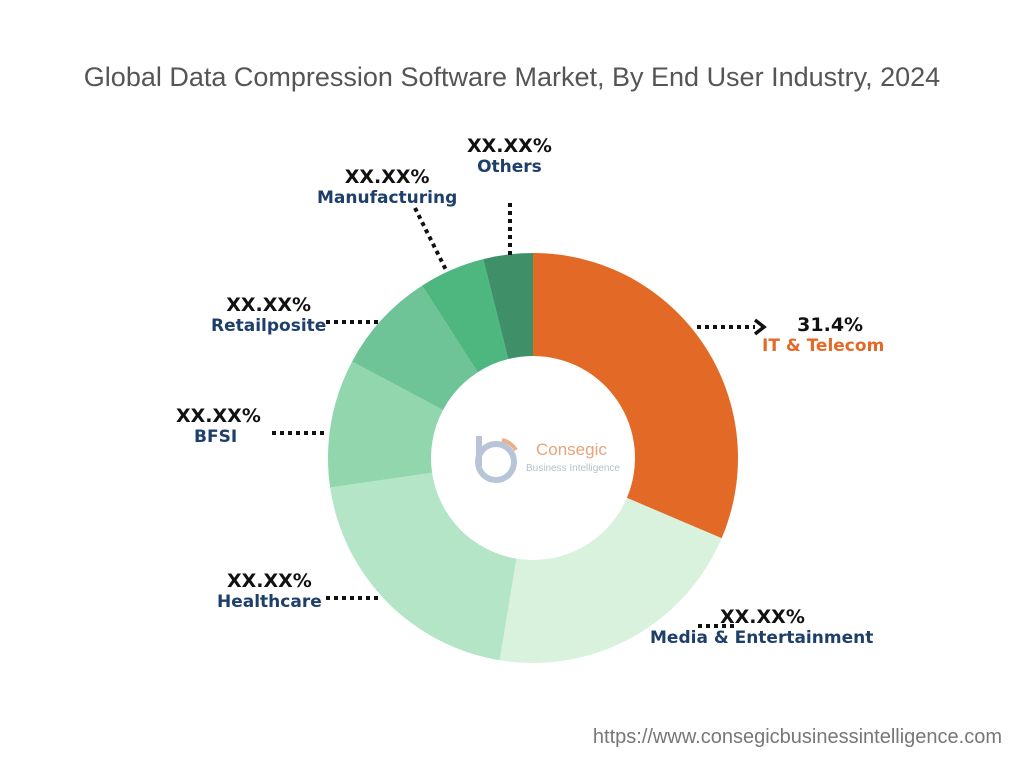 Image resolution: width=1024 pixels, height=768 pixels. I want to click on label-bfsi: XX.XX% BFSI, so click(218, 426).